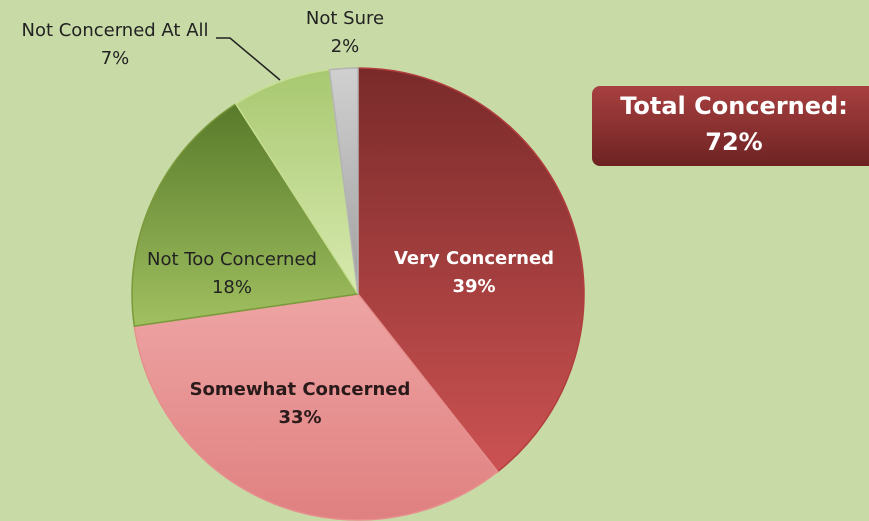 This screenshot has width=869, height=521. I want to click on slice-value-label: 33%, so click(299, 417).